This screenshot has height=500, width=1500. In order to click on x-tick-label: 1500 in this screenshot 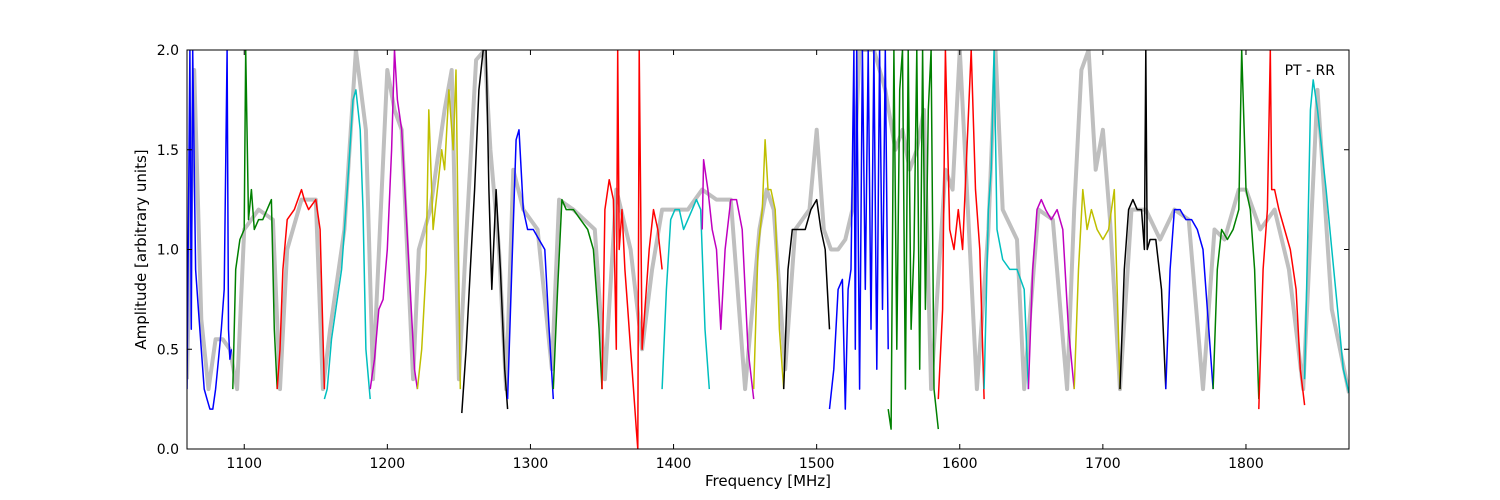, I will do `click(817, 464)`.